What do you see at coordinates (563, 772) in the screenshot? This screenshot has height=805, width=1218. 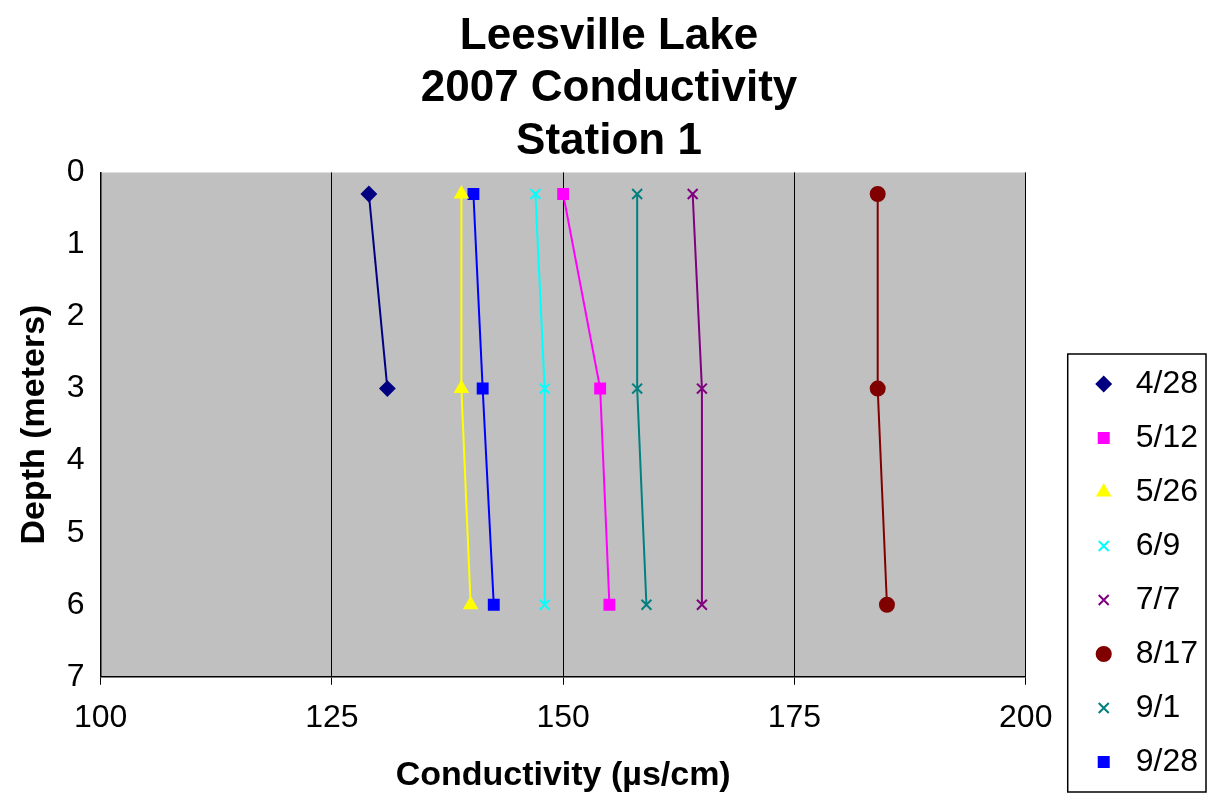 I see `x-axis-title: Conductivity (µs/cm)` at bounding box center [563, 772].